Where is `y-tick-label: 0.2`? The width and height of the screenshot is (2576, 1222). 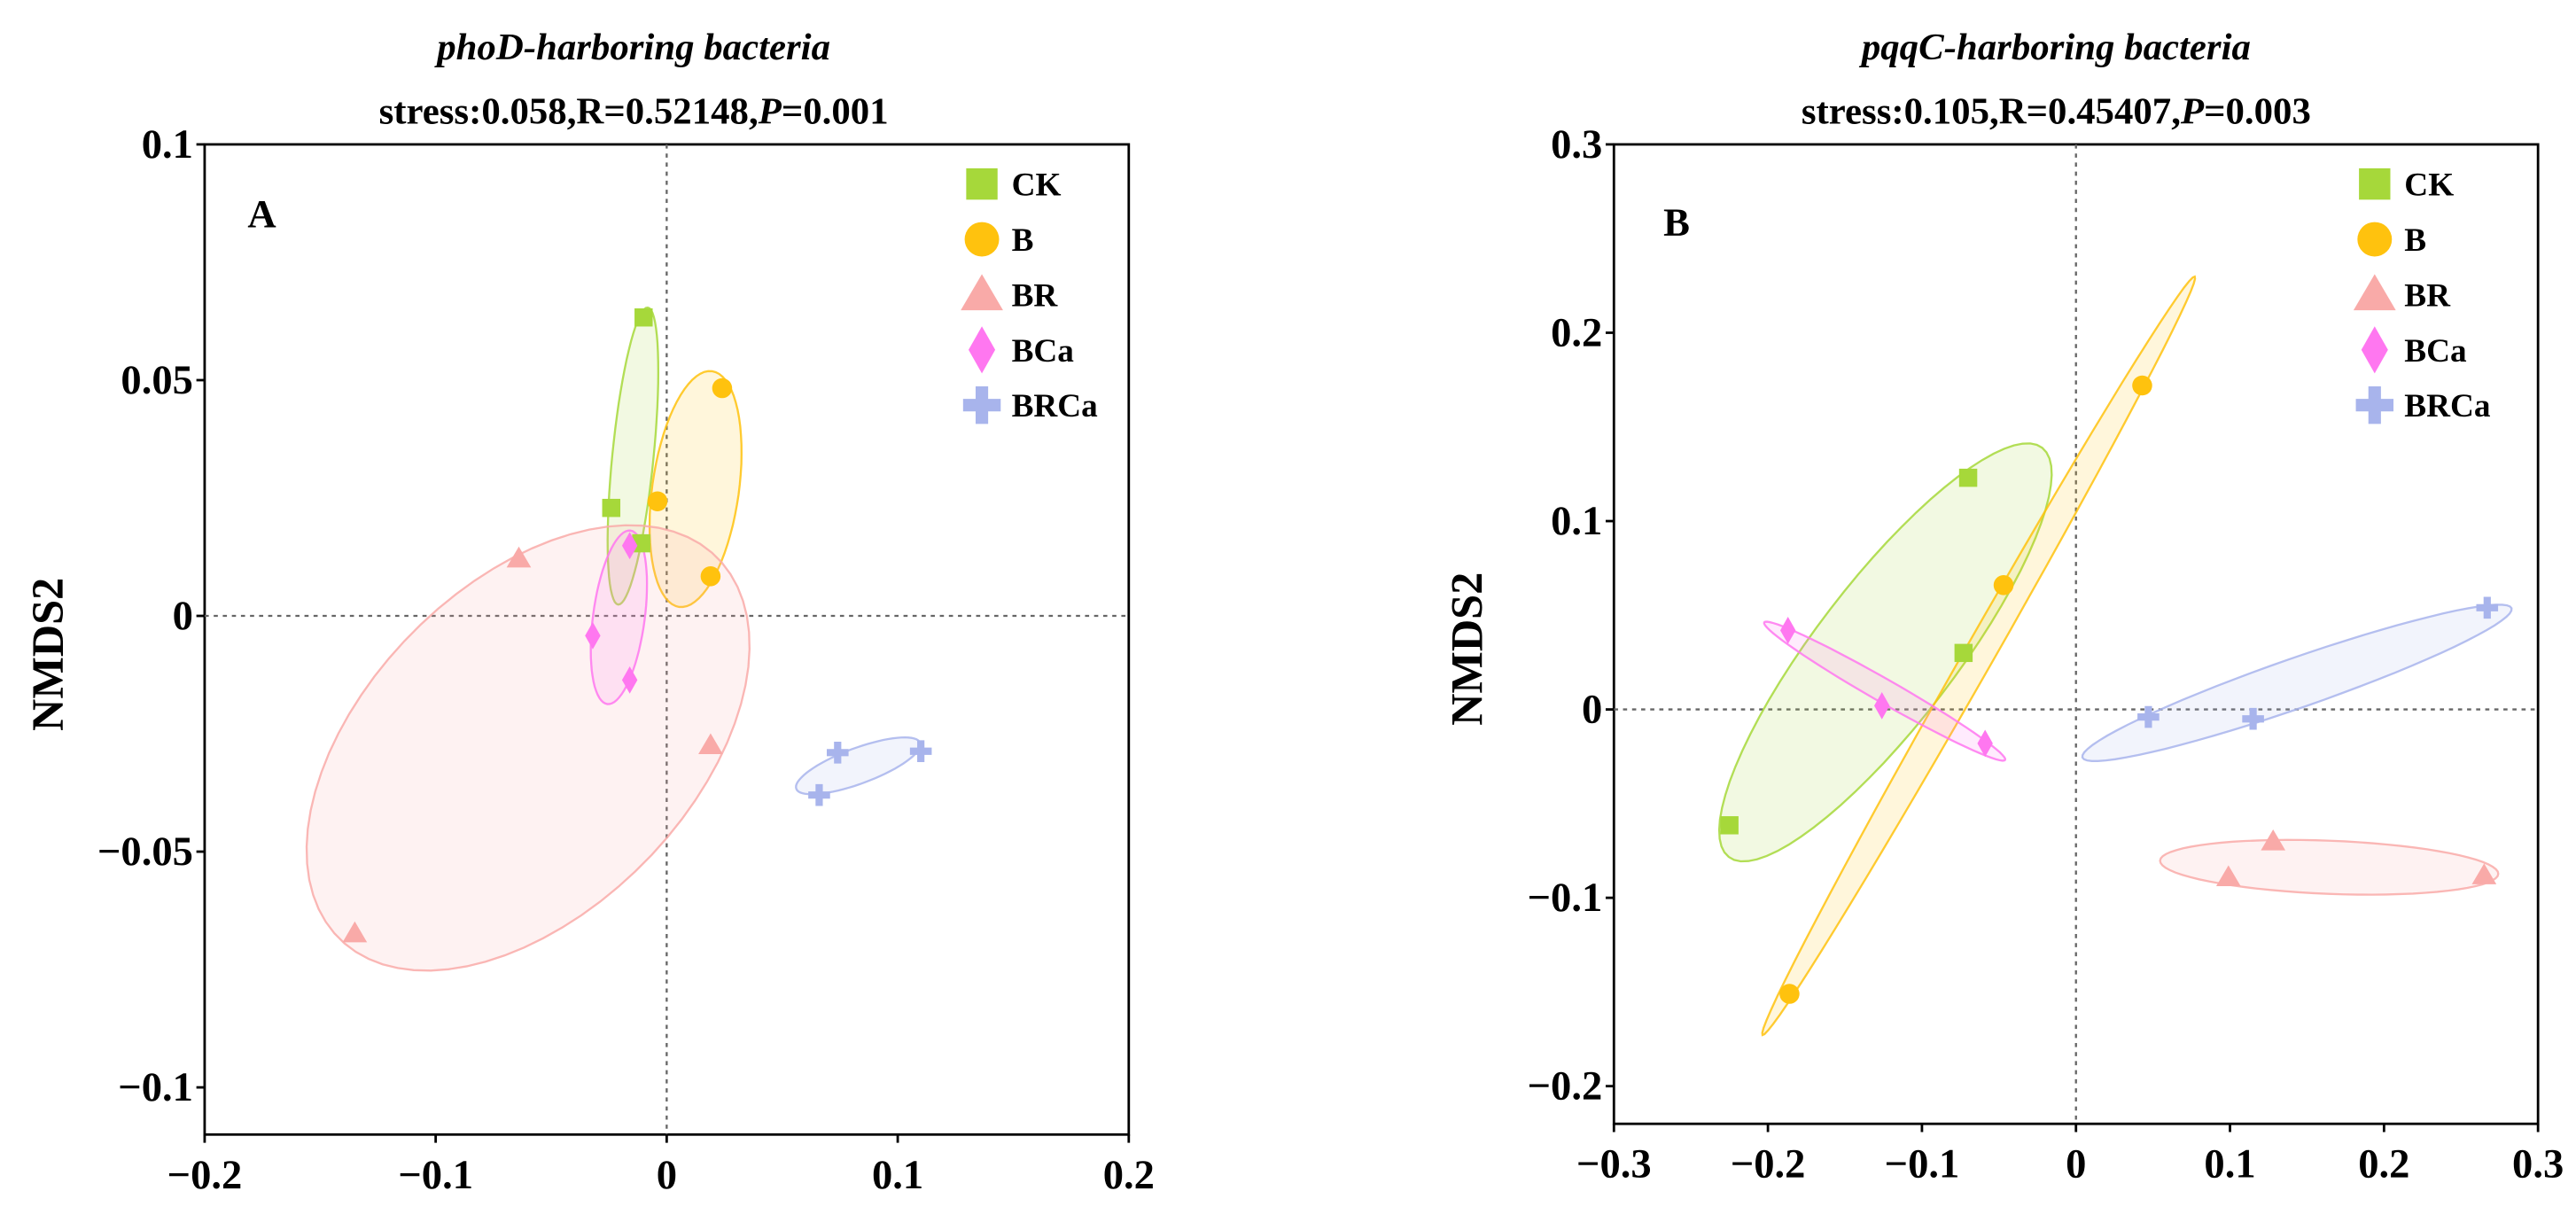 y-tick-label: 0.2 is located at coordinates (1576, 333).